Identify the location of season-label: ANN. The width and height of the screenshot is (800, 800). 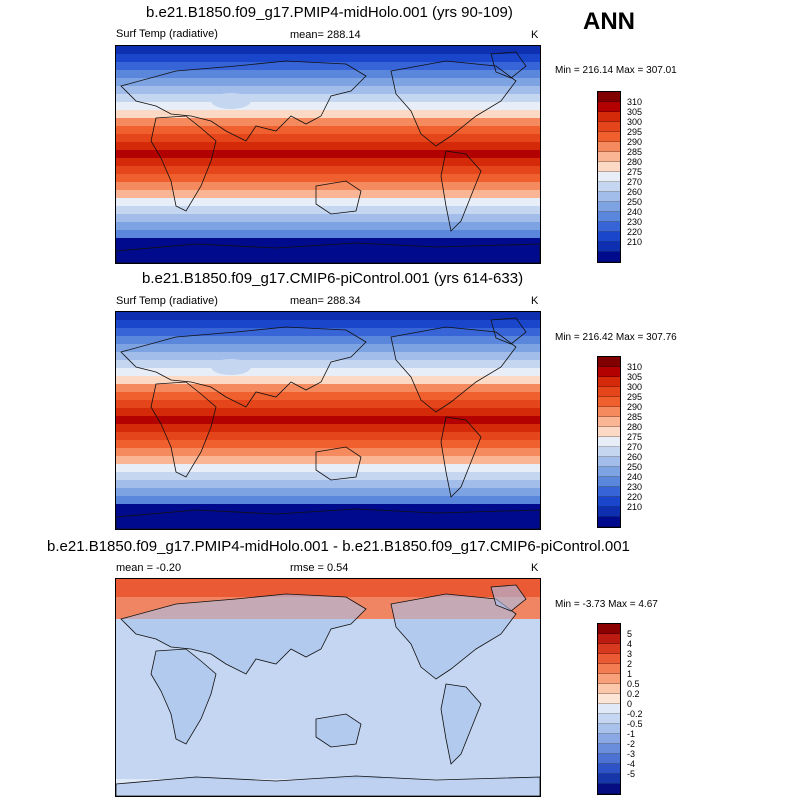
(609, 21).